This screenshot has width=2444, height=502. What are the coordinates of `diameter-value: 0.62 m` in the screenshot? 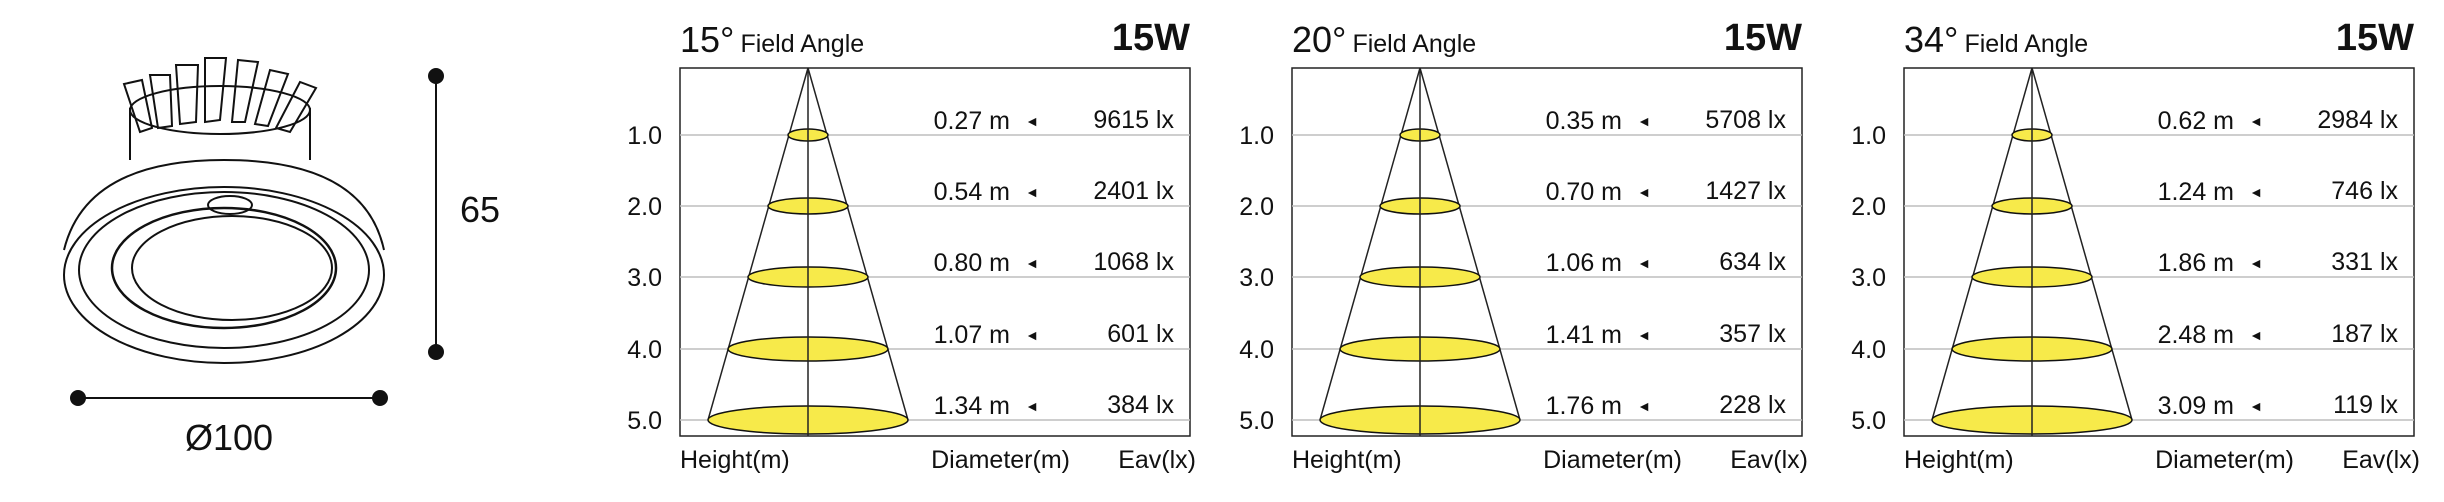 It's located at (2196, 121).